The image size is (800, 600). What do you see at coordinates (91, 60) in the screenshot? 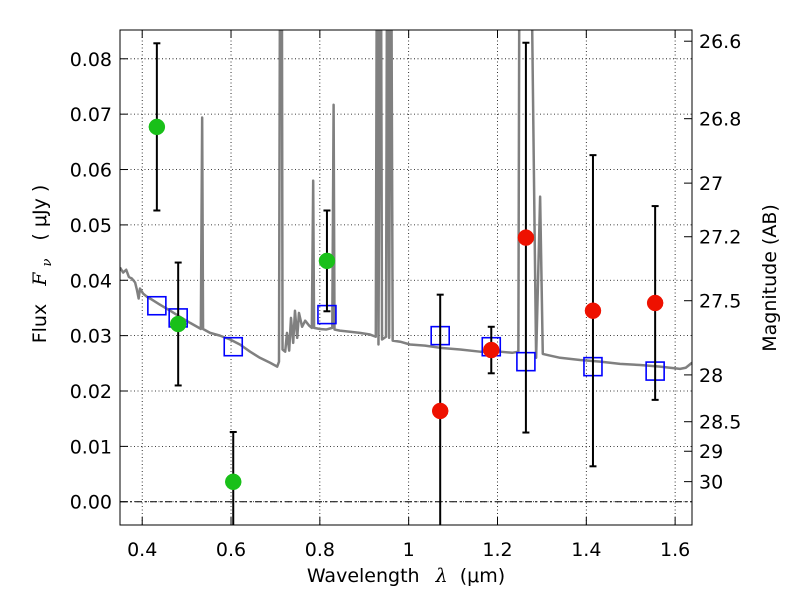
I see `y-tick-label: 0.08` at bounding box center [91, 60].